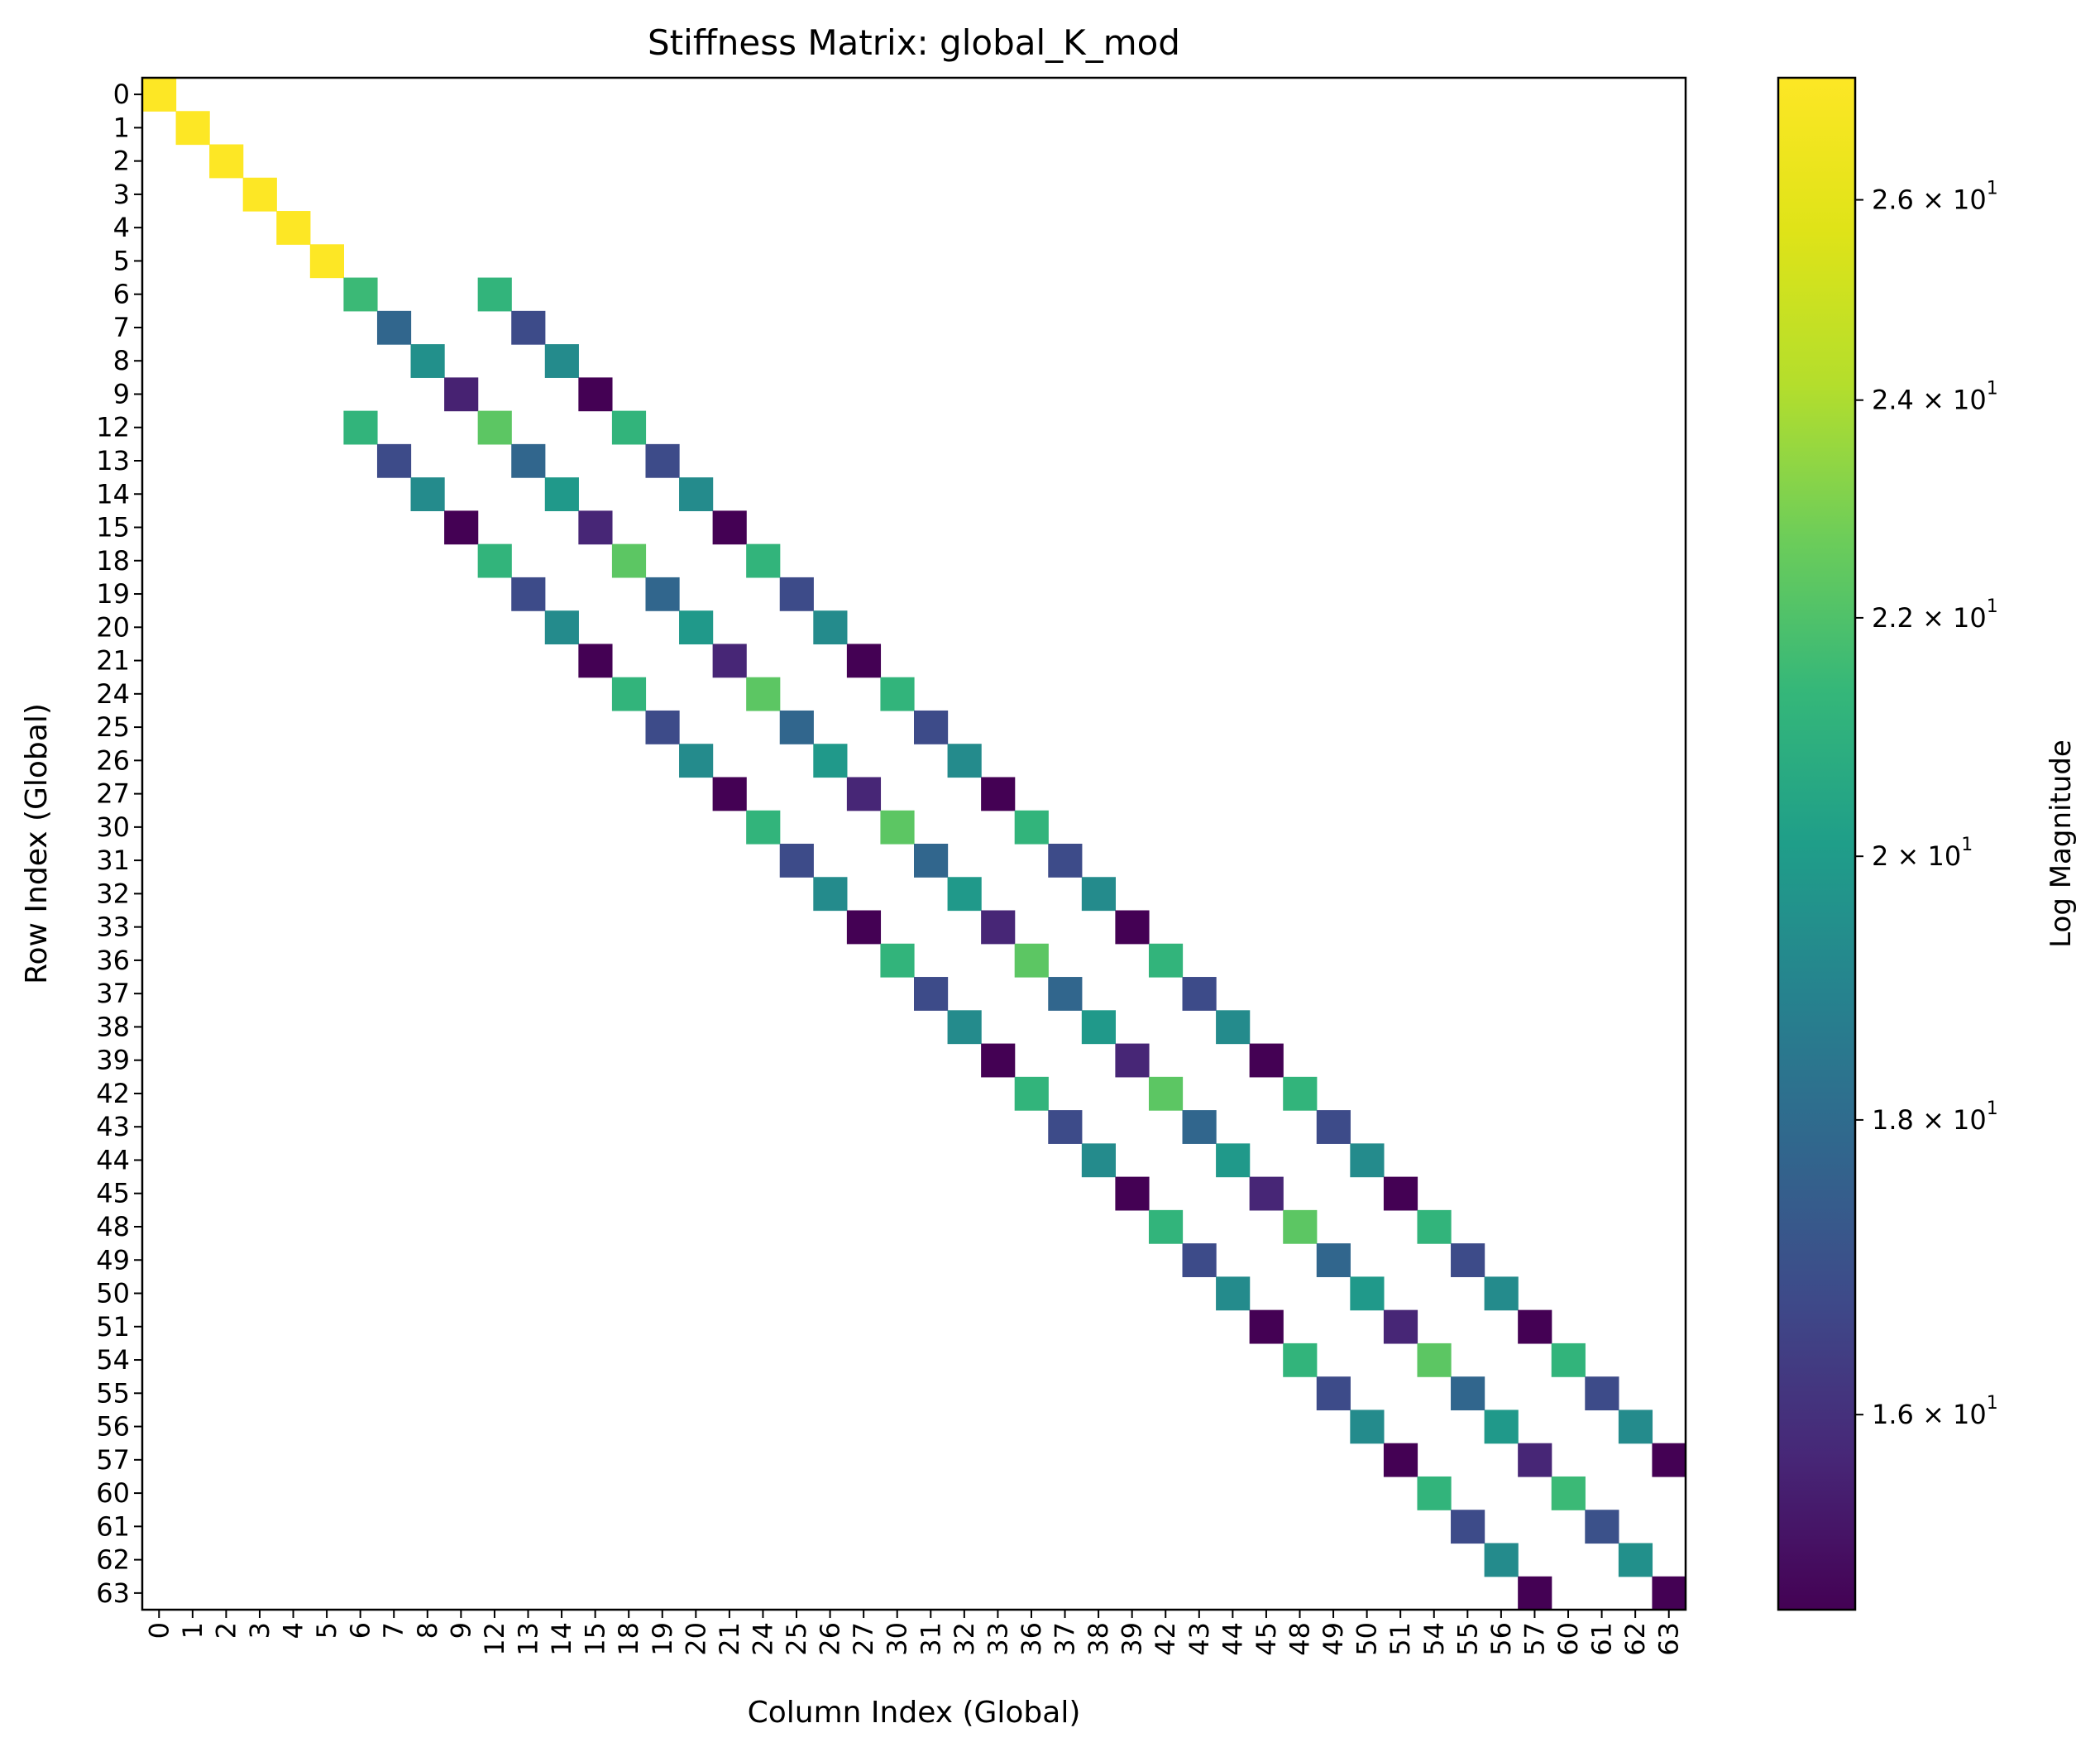  Describe the element at coordinates (113, 1327) in the screenshot. I see `y-tick-label: 51` at that location.